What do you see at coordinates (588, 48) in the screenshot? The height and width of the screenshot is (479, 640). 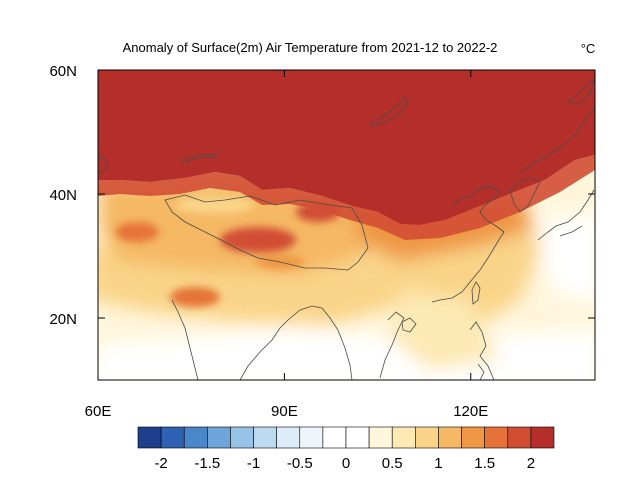 I see `units-label: °C` at bounding box center [588, 48].